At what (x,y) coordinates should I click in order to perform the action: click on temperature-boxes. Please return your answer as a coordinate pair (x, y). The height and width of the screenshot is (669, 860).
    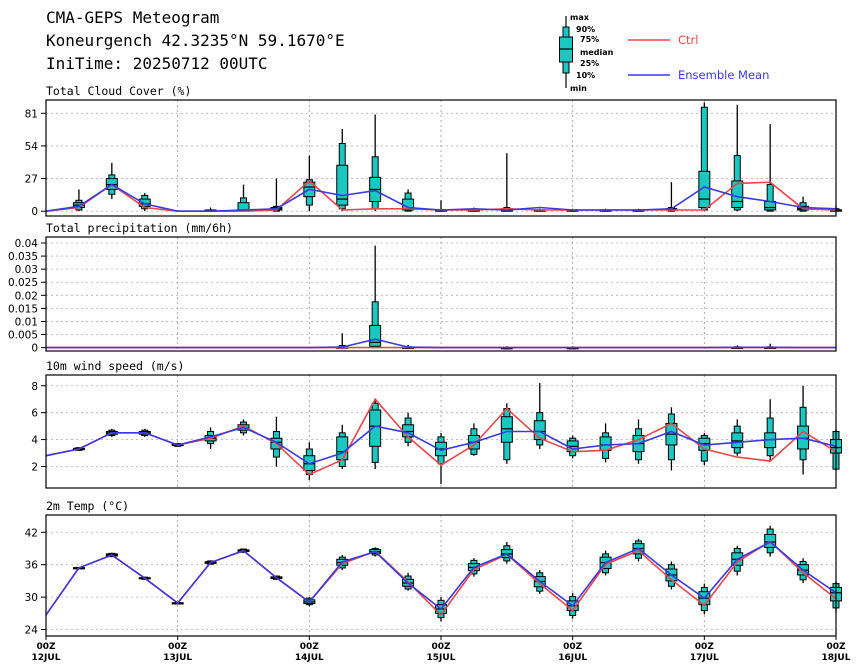
    Looking at the image, I should click on (457, 573).